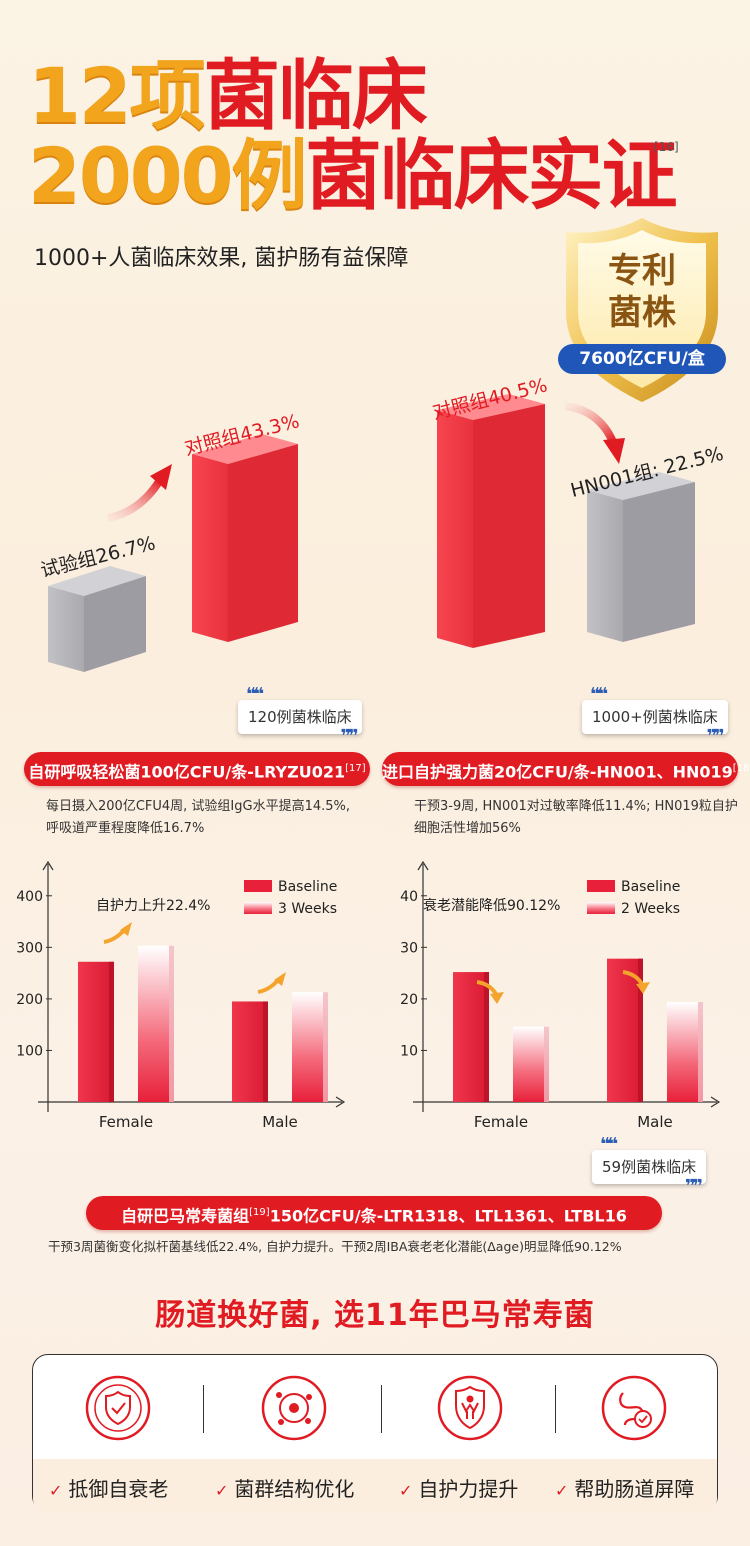 The height and width of the screenshot is (1546, 750). I want to click on y-tick-label: 20, so click(409, 1000).